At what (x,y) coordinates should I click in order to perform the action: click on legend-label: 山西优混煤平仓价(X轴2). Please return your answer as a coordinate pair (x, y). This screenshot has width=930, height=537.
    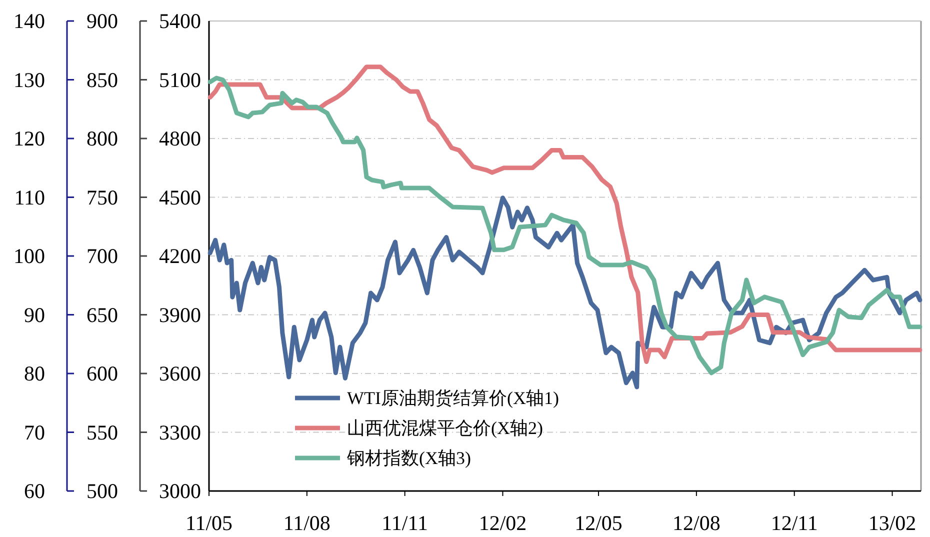
    Looking at the image, I should click on (445, 428).